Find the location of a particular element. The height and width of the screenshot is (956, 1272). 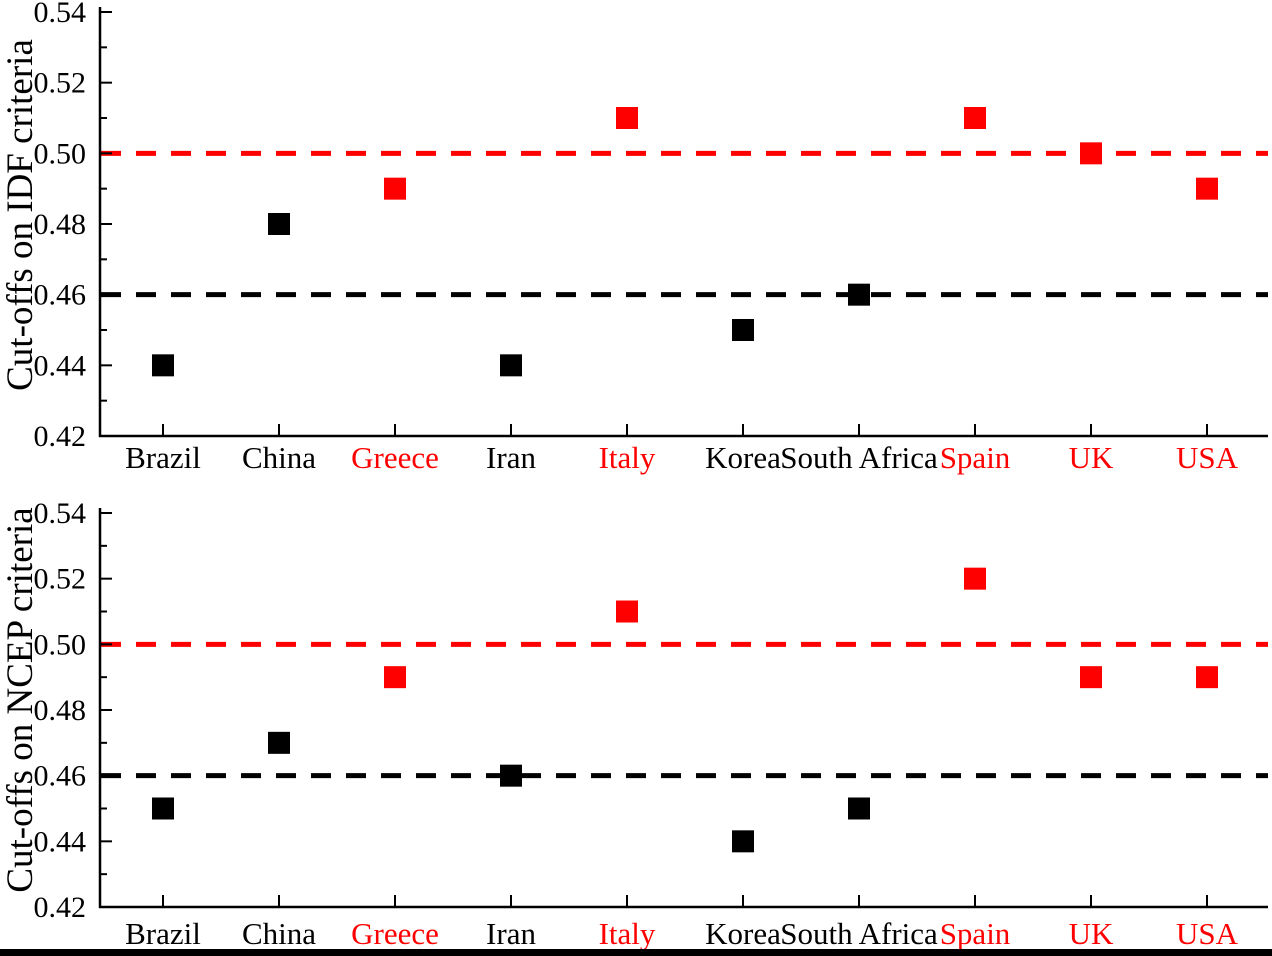

idf-y-axis-title: Cut-offs on IDF criteria is located at coordinates (20, 215).